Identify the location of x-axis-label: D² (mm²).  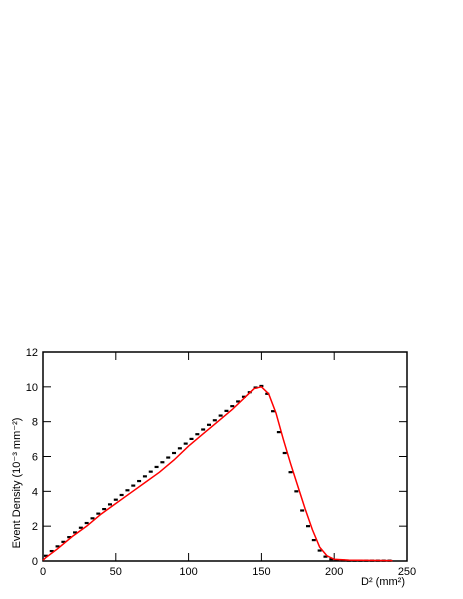
(383, 582).